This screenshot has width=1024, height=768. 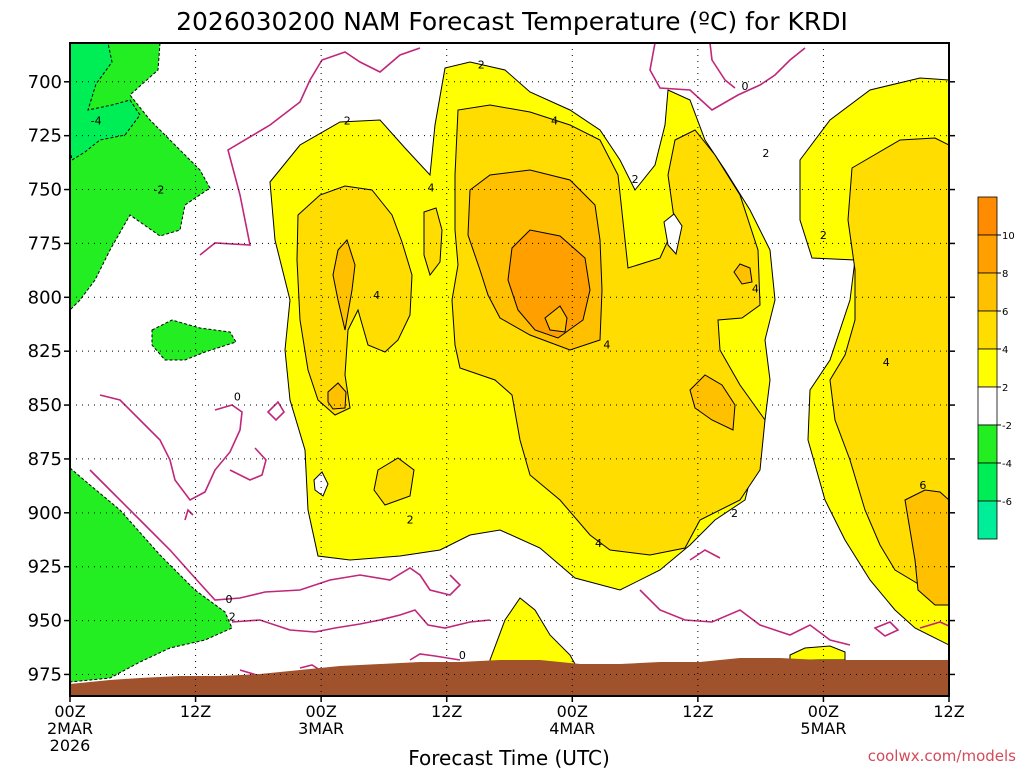 I want to click on colorbar-tick-label: -4, so click(x=1007, y=464).